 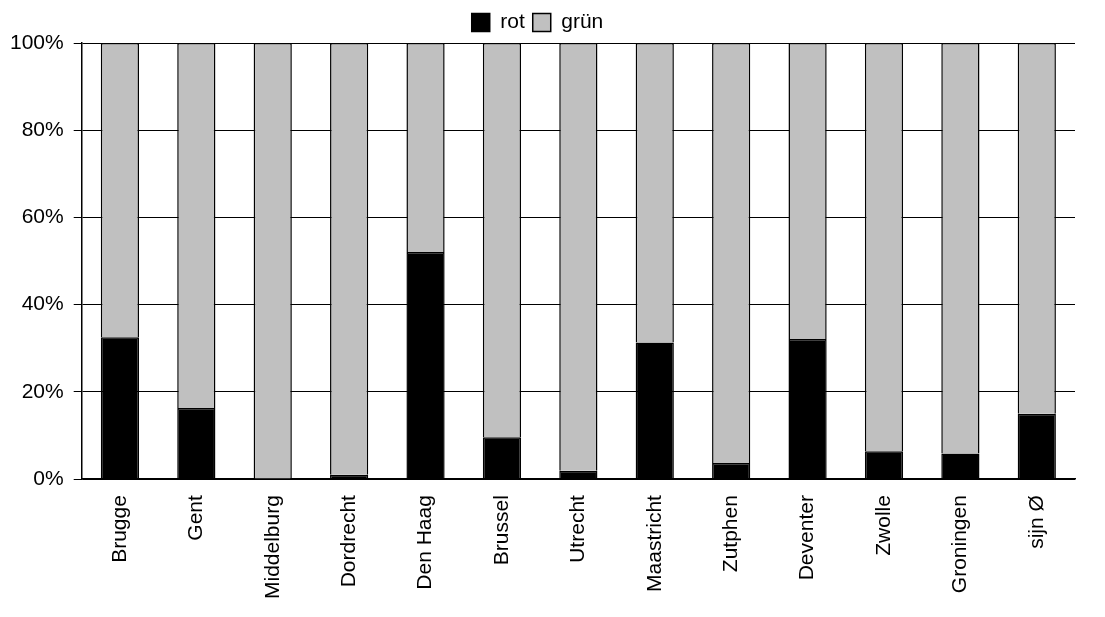 I want to click on x-tick-label: Brugge, so click(x=118, y=529).